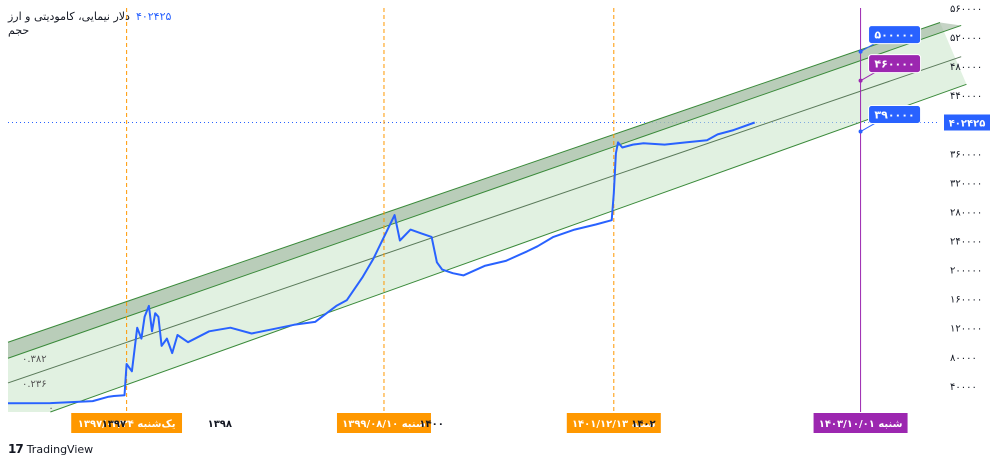 This screenshot has height=464, width=1000. I want to click on event-label-1: شنبه ۱۳۹۹/۰۸/۱۰, so click(384, 424).